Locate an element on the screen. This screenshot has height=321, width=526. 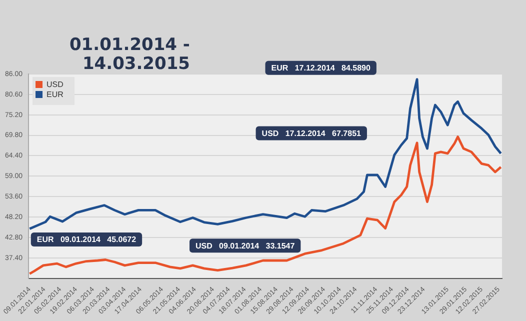
legend-label: USD is located at coordinates (55, 85).